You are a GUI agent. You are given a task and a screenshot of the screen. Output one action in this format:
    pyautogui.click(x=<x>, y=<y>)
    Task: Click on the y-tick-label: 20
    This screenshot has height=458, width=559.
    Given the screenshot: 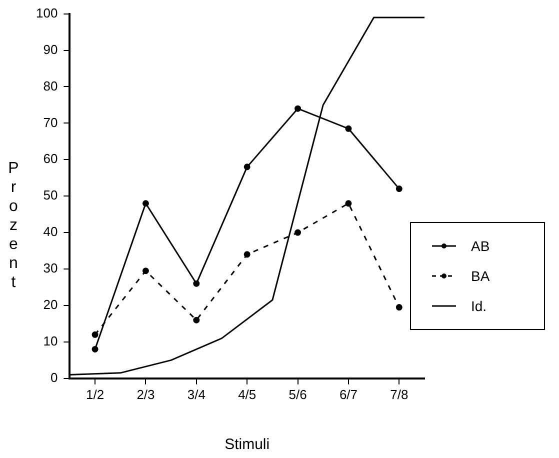 What is the action you would take?
    pyautogui.click(x=50, y=304)
    